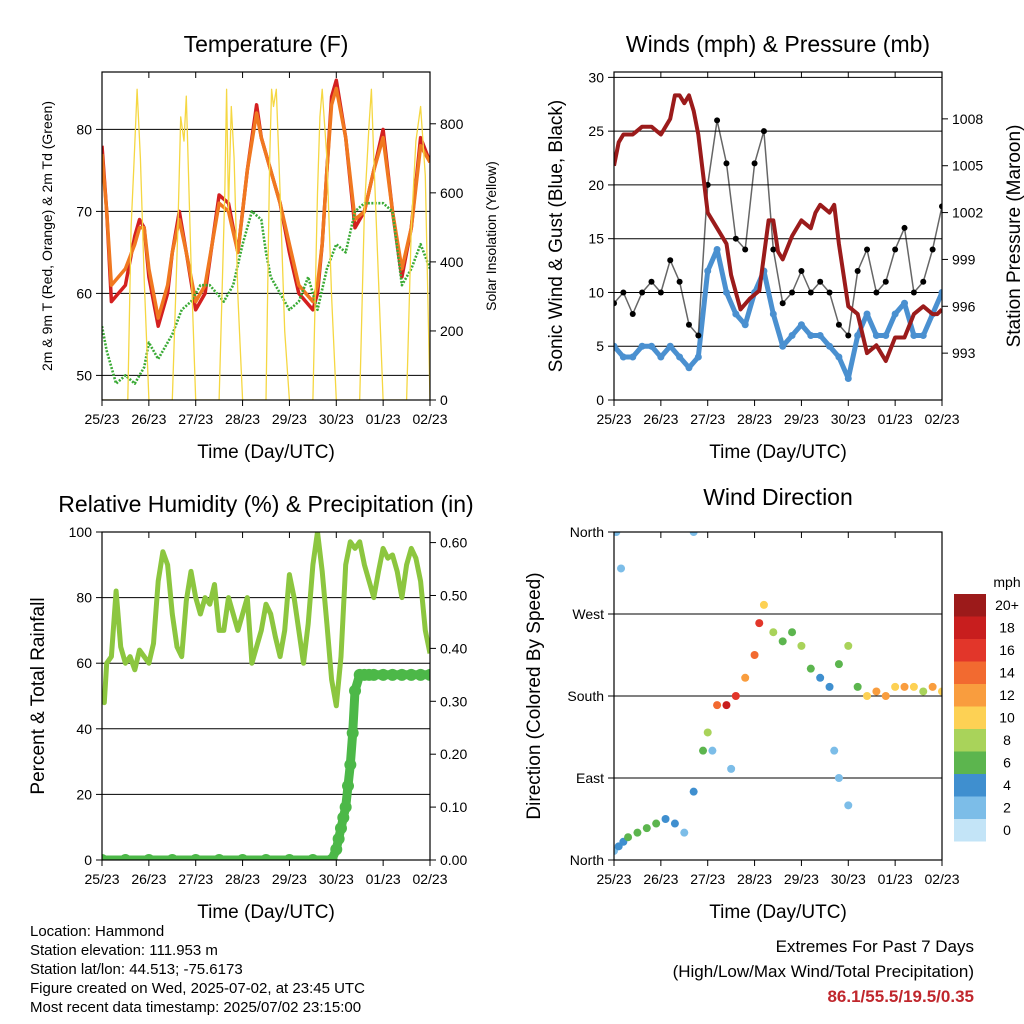 The width and height of the screenshot is (1024, 1024). I want to click on gust-trace, so click(778, 228).